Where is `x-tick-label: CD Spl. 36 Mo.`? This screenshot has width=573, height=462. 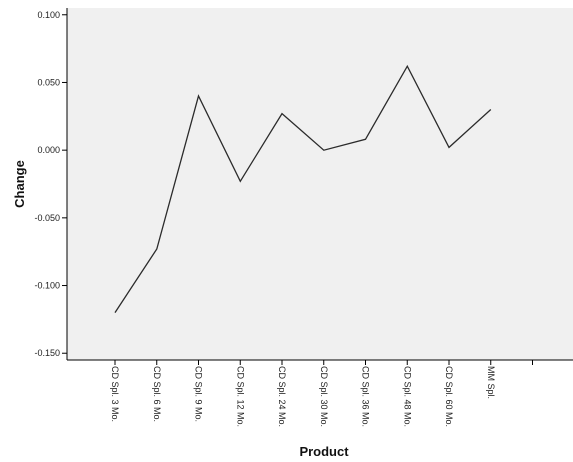 x-tick-label: CD Spl. 36 Mo. is located at coordinates (366, 396).